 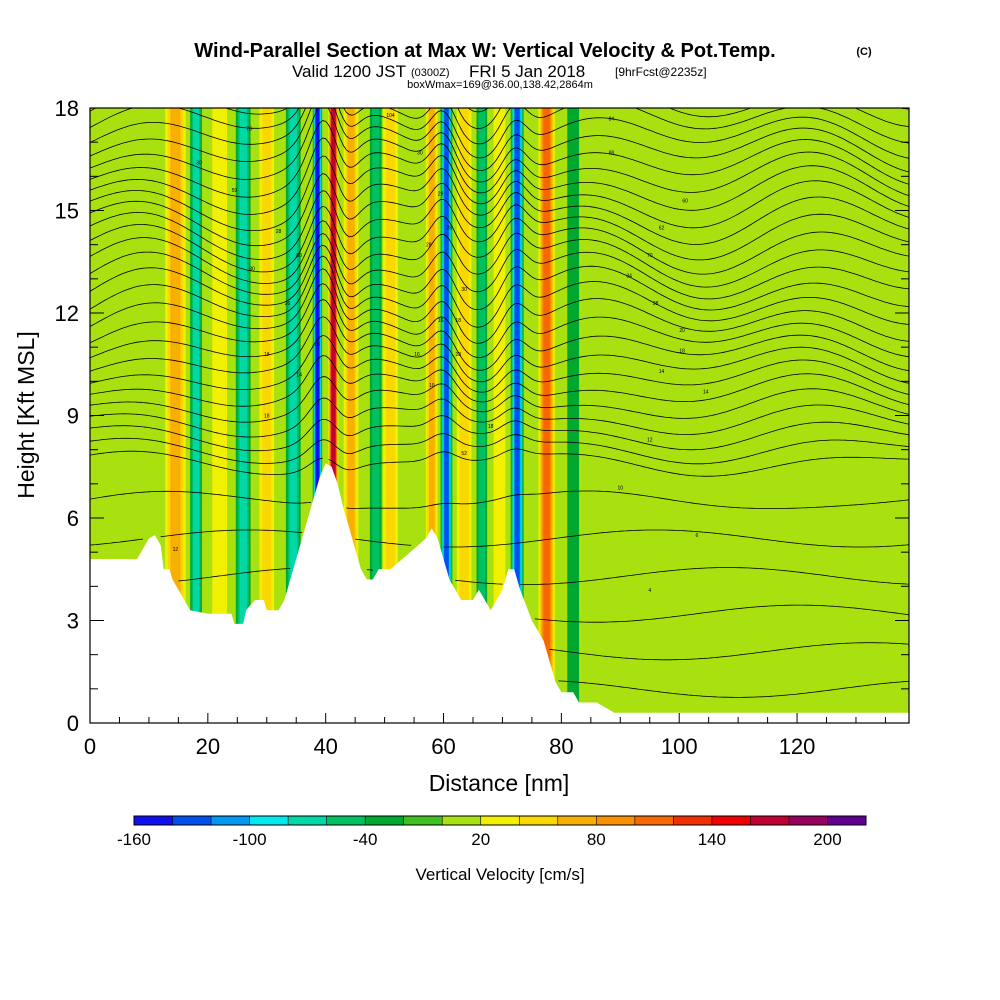 What do you see at coordinates (288, 304) in the screenshot?
I see `isentrope-label: 26` at bounding box center [288, 304].